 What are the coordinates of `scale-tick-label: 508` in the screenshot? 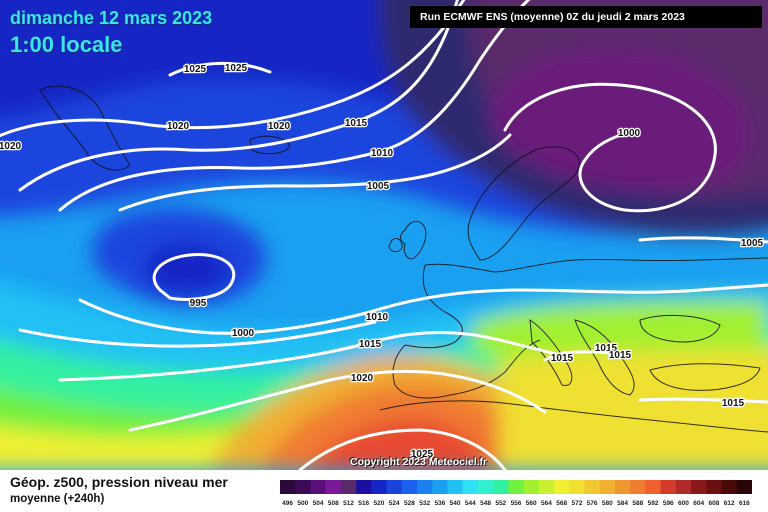 It's located at (333, 503).